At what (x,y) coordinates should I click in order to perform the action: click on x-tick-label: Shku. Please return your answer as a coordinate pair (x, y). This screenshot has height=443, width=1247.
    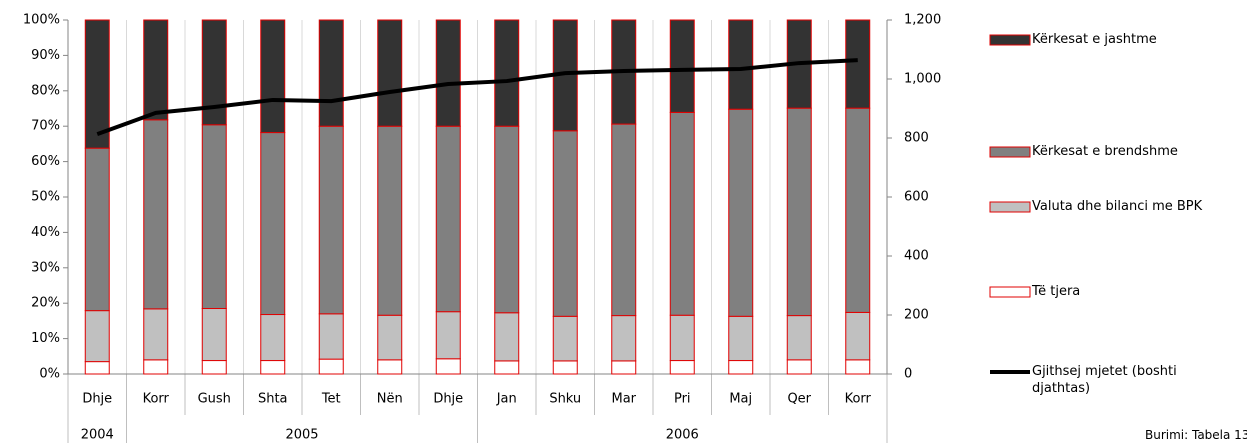
    Looking at the image, I should click on (565, 399).